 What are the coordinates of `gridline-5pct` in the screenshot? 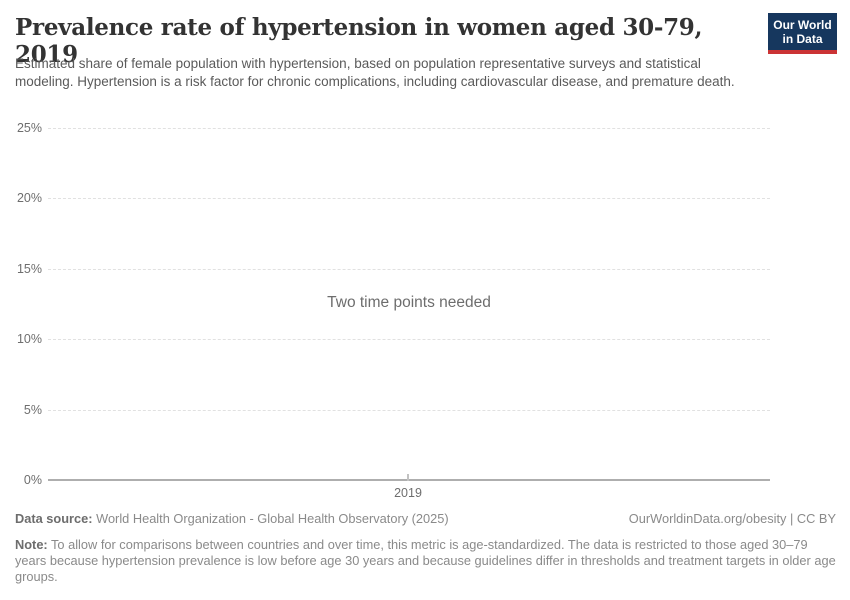 It's located at (409, 410).